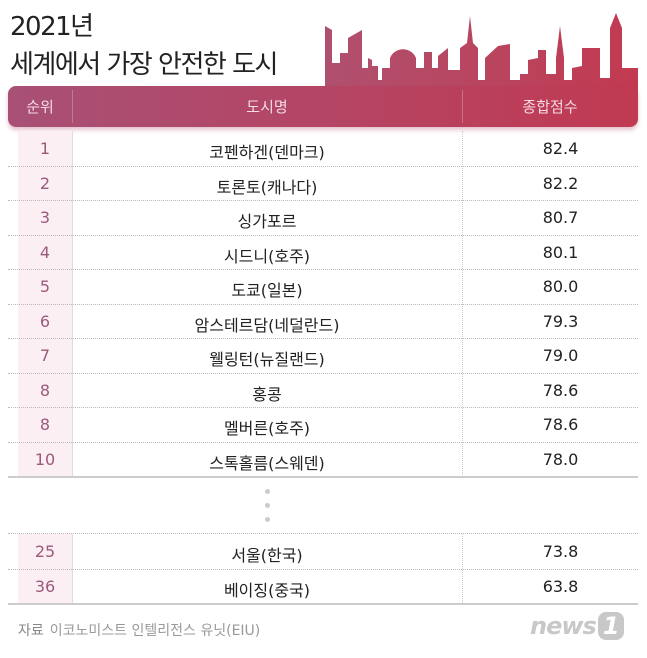  Describe the element at coordinates (45, 183) in the screenshot. I see `rank-cell: 2` at that location.